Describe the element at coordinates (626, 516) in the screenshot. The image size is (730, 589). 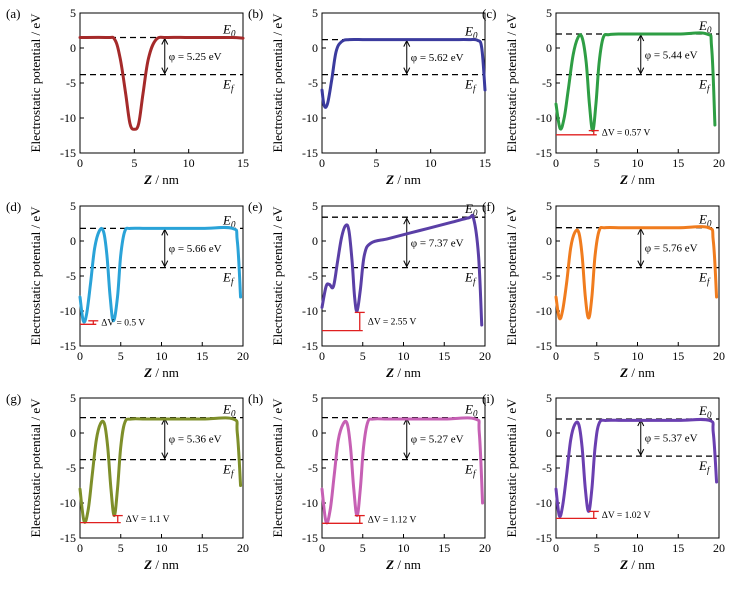
I see `delta-v-label: ΔV = 1.02 V` at that location.